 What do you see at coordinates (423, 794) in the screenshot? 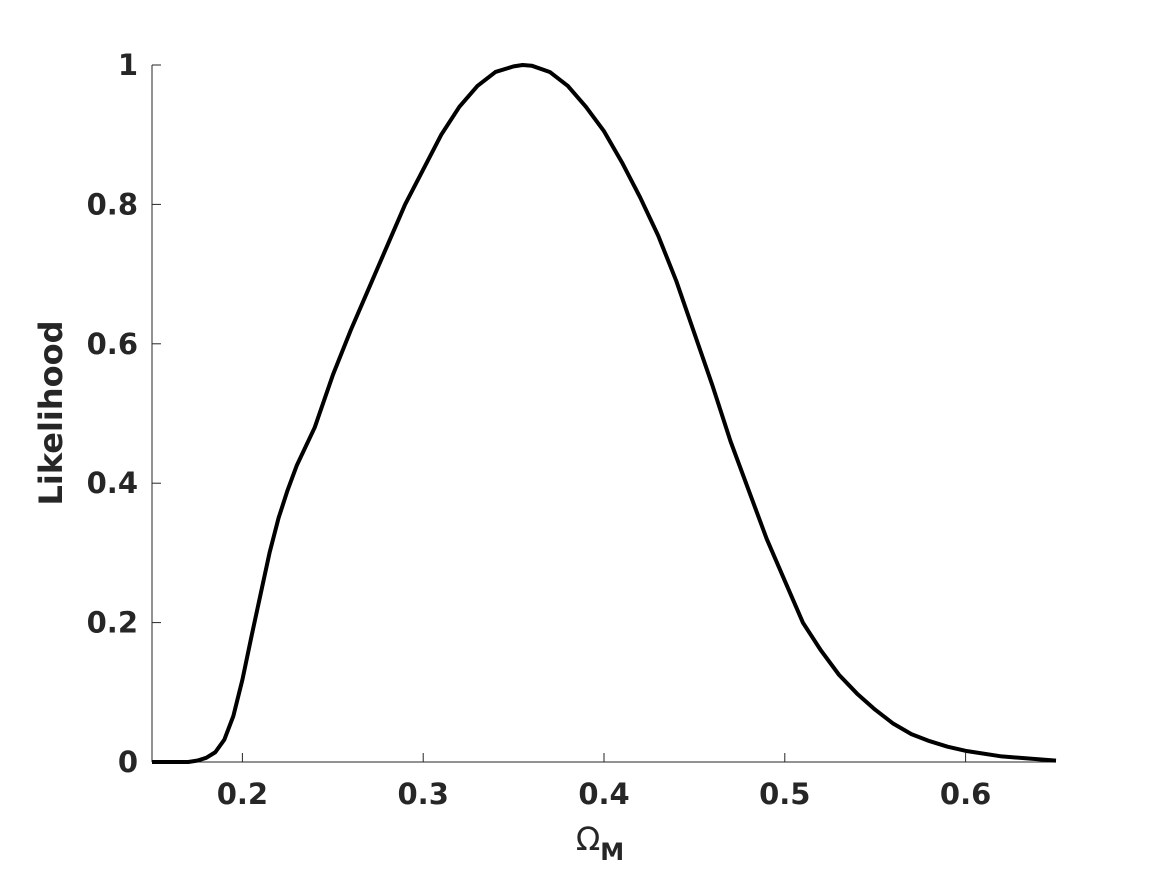
I see `x-tick-label: 0.3` at bounding box center [423, 794].